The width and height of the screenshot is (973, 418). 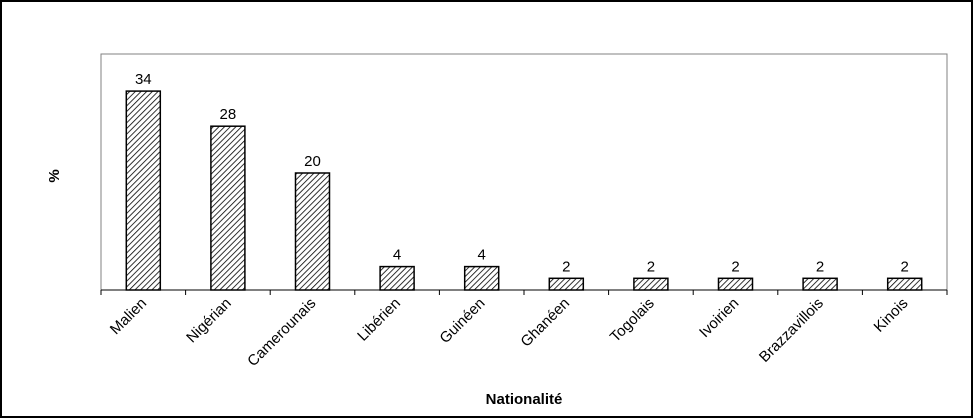 What do you see at coordinates (566, 284) in the screenshot?
I see `bar-ghanéen` at bounding box center [566, 284].